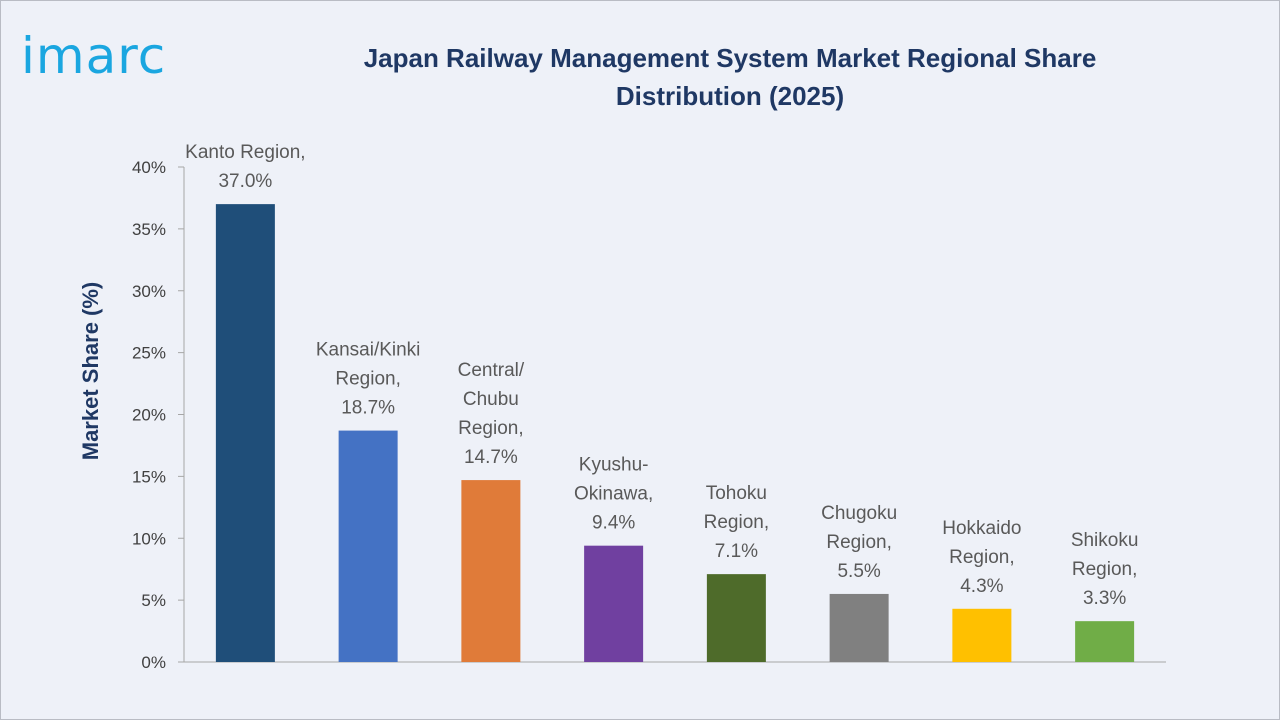 The width and height of the screenshot is (1280, 720). What do you see at coordinates (613, 494) in the screenshot?
I see `data-label: Okinawa,` at bounding box center [613, 494].